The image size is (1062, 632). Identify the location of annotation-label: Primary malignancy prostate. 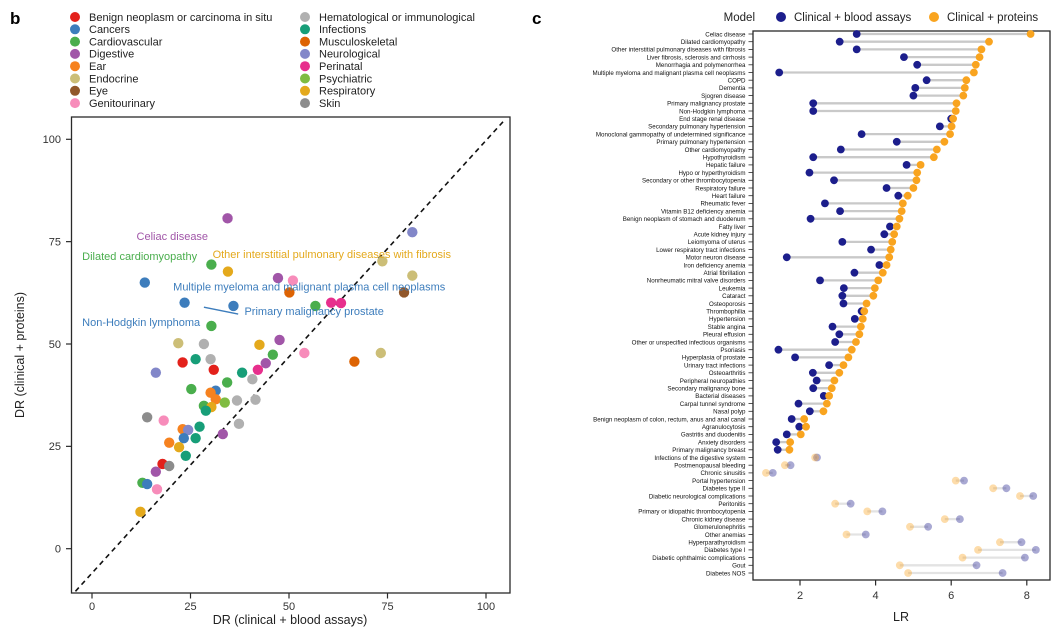
(313, 312).